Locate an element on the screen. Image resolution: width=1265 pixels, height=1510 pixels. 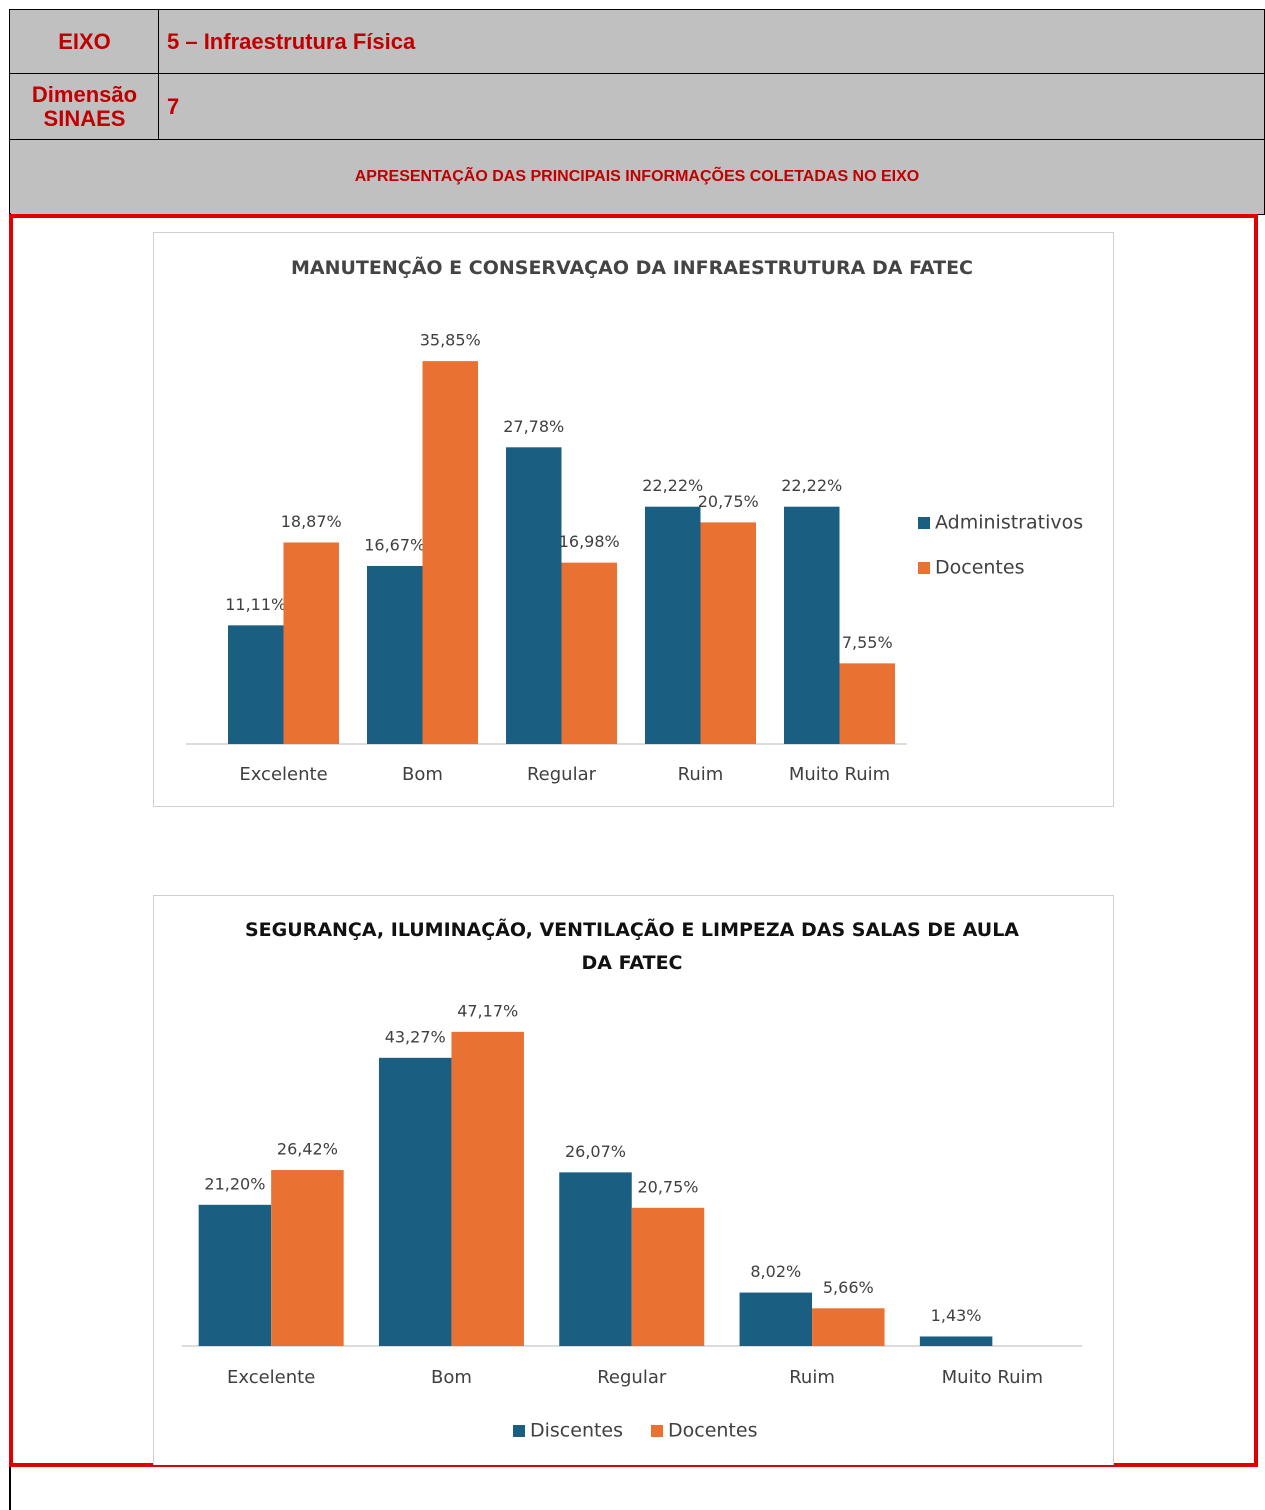
legend-label: Discentes is located at coordinates (576, 1431).